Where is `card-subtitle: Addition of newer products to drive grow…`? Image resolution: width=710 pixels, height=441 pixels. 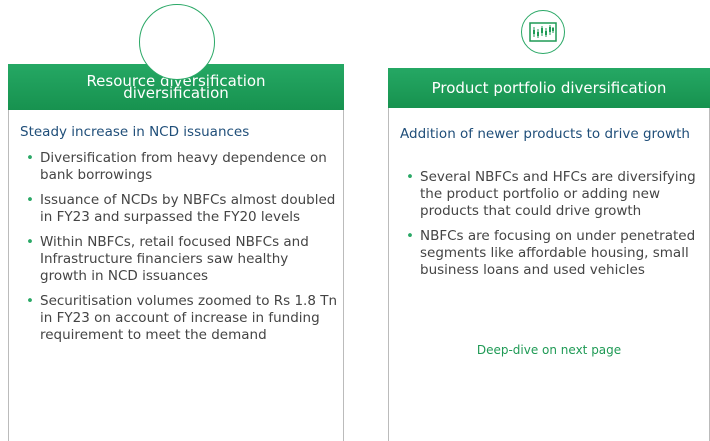 card-subtitle: Addition of newer products to drive grow… is located at coordinates (545, 134).